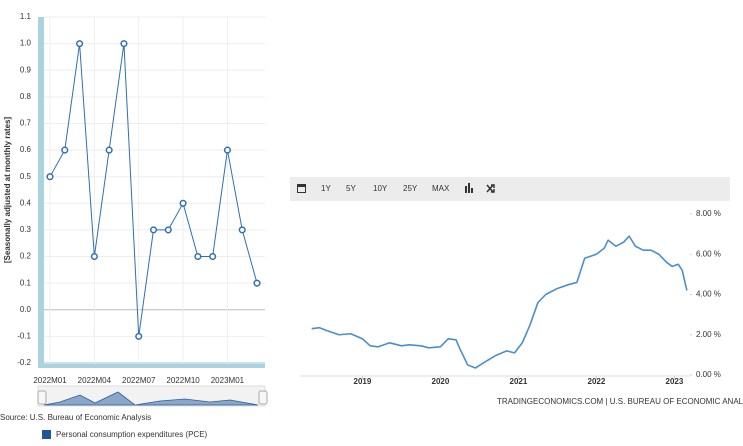  Describe the element at coordinates (26, 96) in the screenshot. I see `y-tick-label: 0.8` at that location.